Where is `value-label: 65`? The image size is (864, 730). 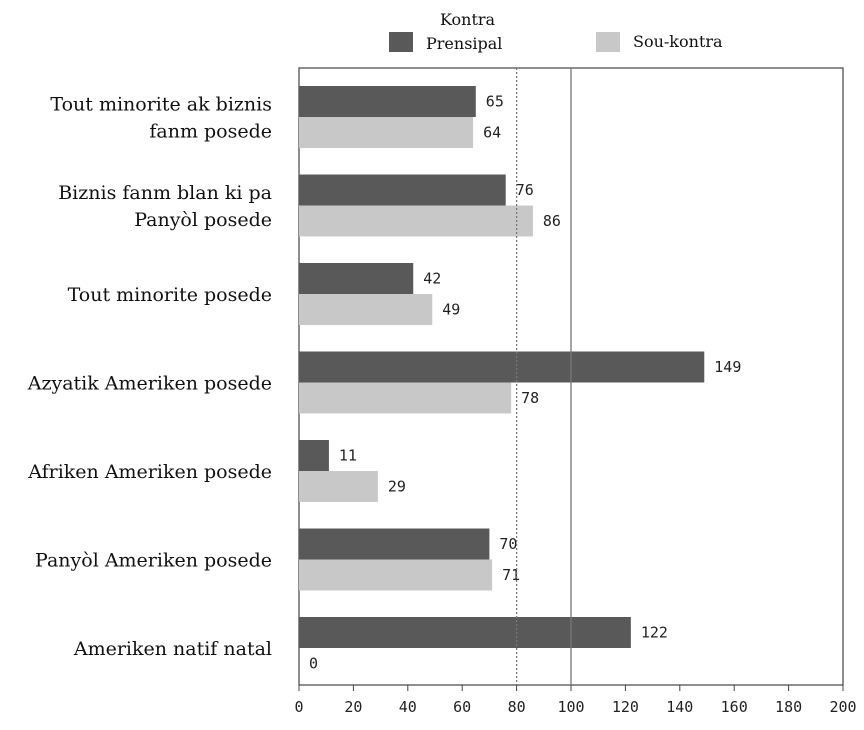
value-label: 65 is located at coordinates (495, 102).